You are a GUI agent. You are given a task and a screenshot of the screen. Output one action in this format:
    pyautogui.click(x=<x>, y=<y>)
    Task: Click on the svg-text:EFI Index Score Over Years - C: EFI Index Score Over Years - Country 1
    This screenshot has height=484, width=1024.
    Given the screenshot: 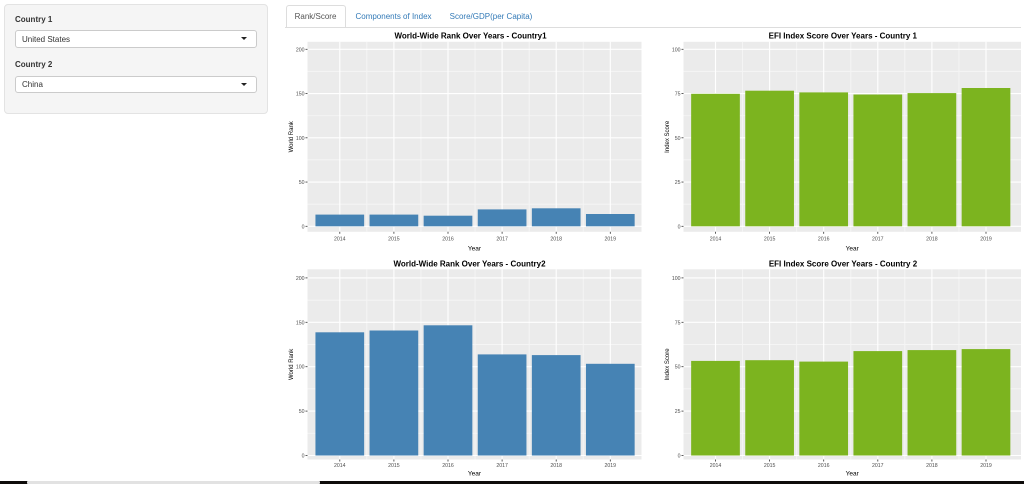 What is the action you would take?
    pyautogui.click(x=843, y=36)
    